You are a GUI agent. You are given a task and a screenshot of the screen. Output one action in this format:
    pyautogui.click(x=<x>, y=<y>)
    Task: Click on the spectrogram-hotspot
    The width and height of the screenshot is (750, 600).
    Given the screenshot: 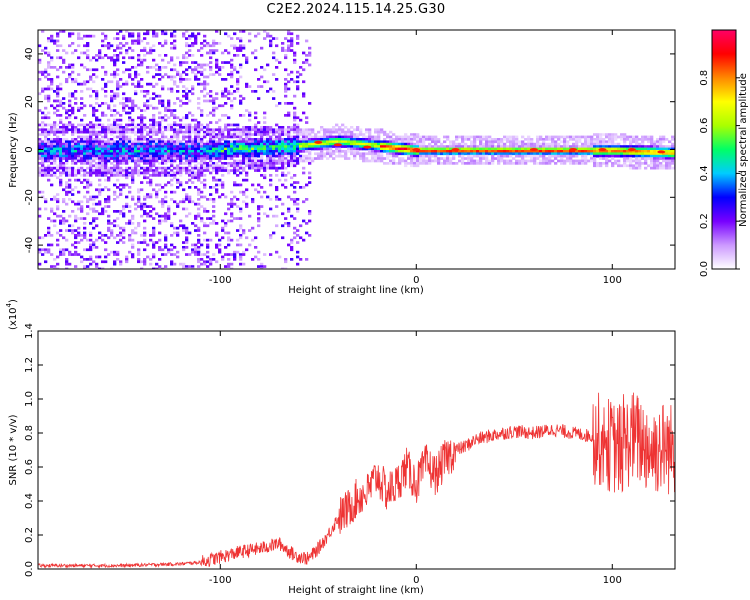 What is the action you would take?
    pyautogui.click(x=367, y=147)
    